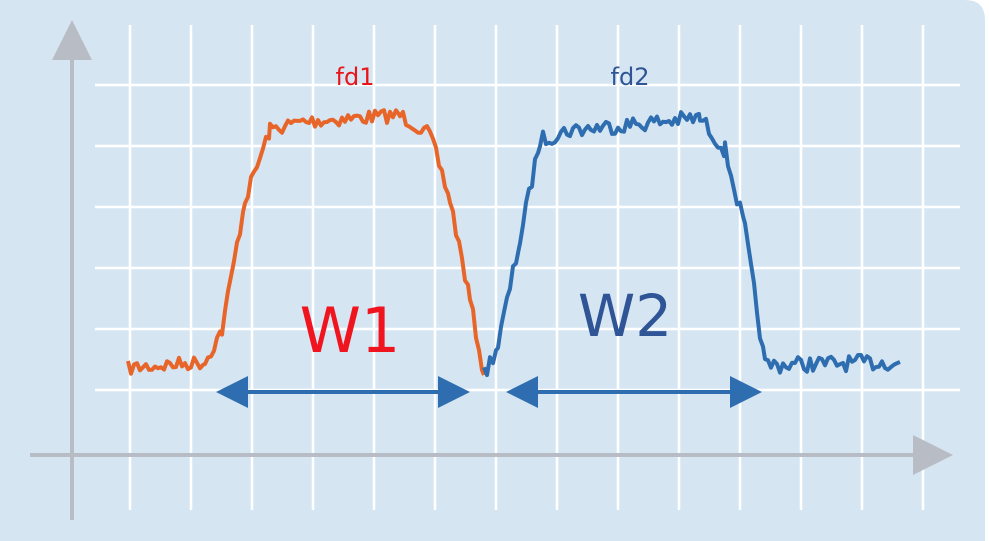 This screenshot has height=541, width=989. I want to click on signal-label: fd1, so click(355, 77).